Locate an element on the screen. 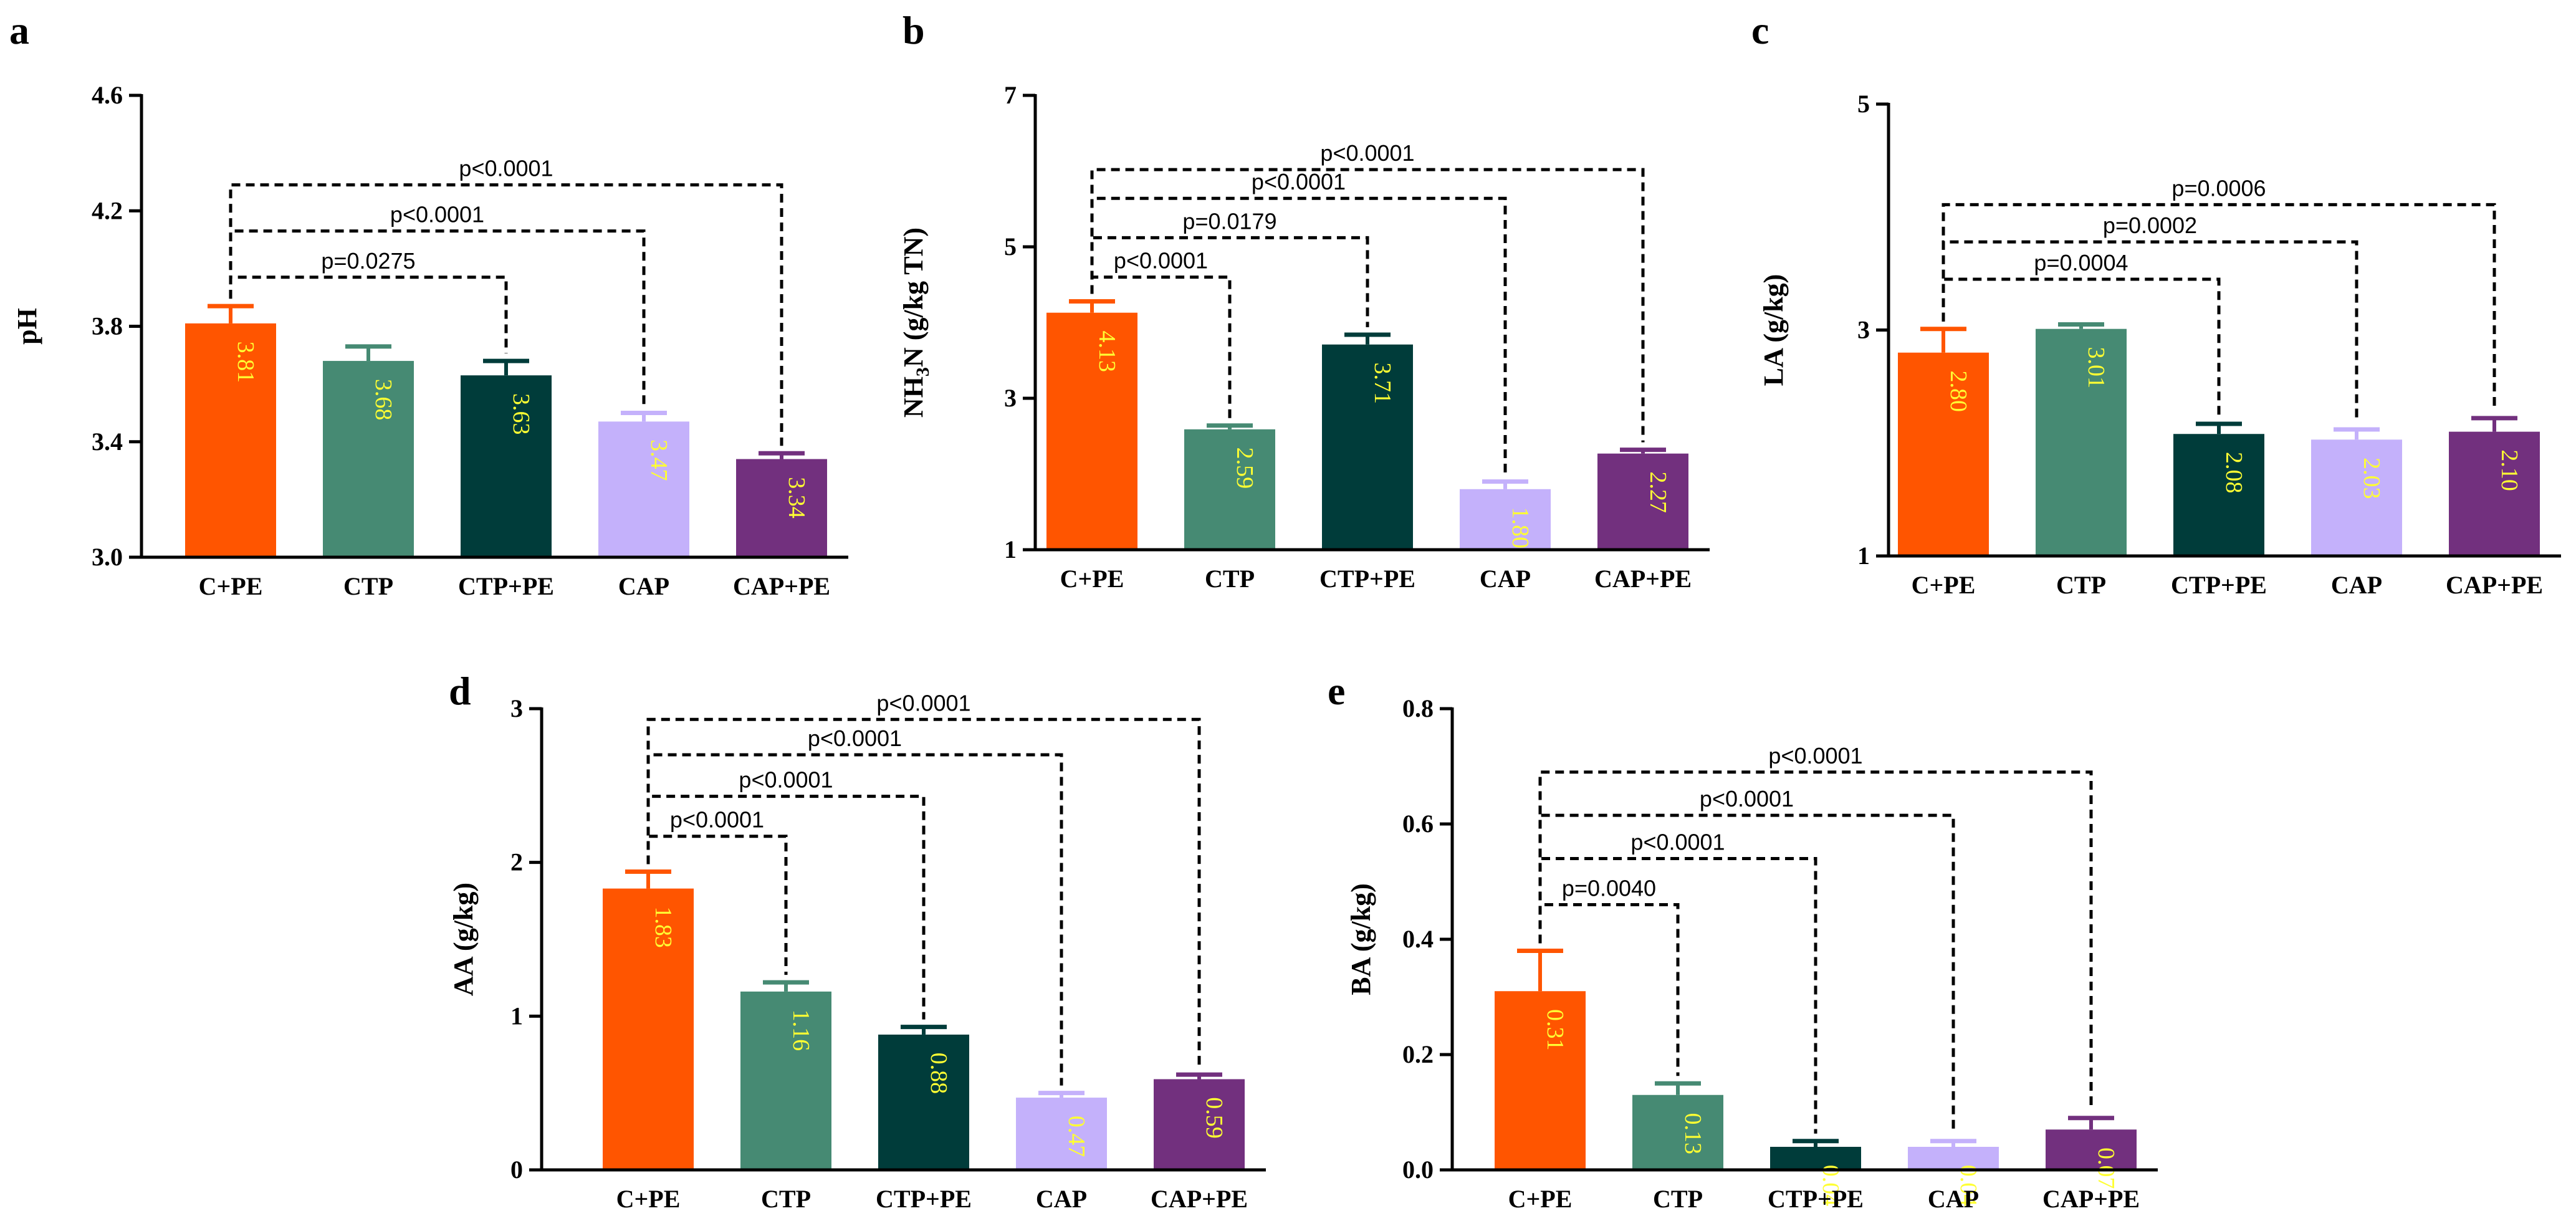 The height and width of the screenshot is (1221, 2576). y-tick-label: 0.0 is located at coordinates (1418, 1170).